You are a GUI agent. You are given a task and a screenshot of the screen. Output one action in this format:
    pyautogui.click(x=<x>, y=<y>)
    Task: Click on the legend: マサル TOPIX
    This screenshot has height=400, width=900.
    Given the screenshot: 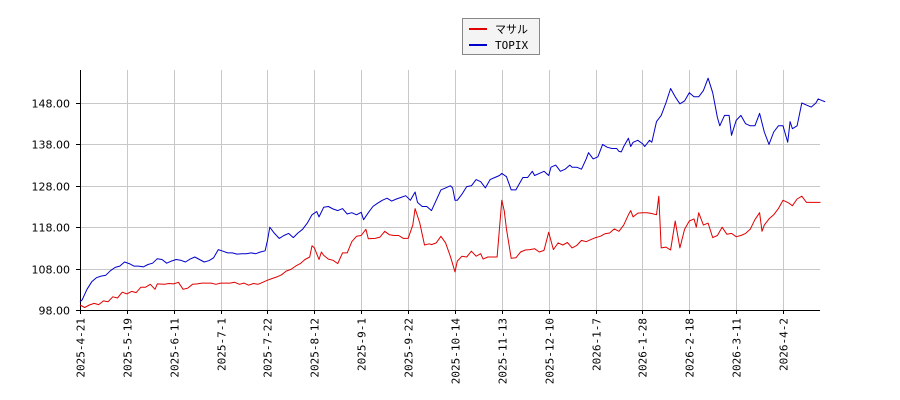 What is the action you would take?
    pyautogui.click(x=501, y=36)
    